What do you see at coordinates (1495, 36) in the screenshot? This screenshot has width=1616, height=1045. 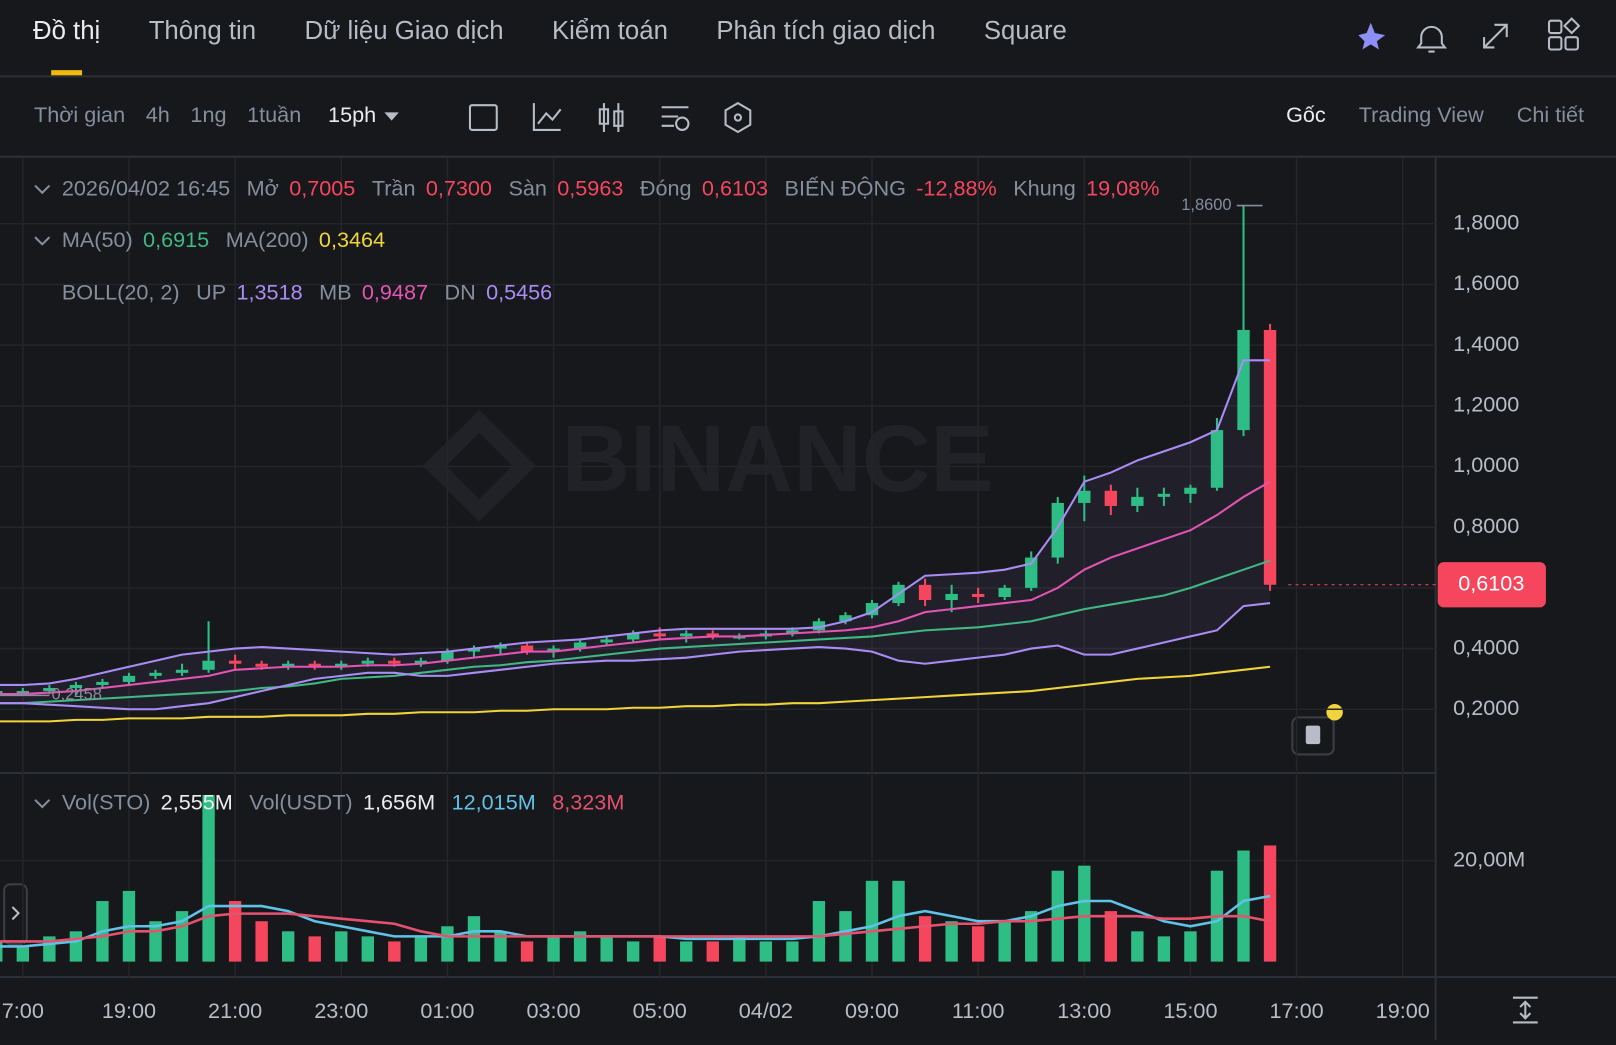 I see `expand-icon` at bounding box center [1495, 36].